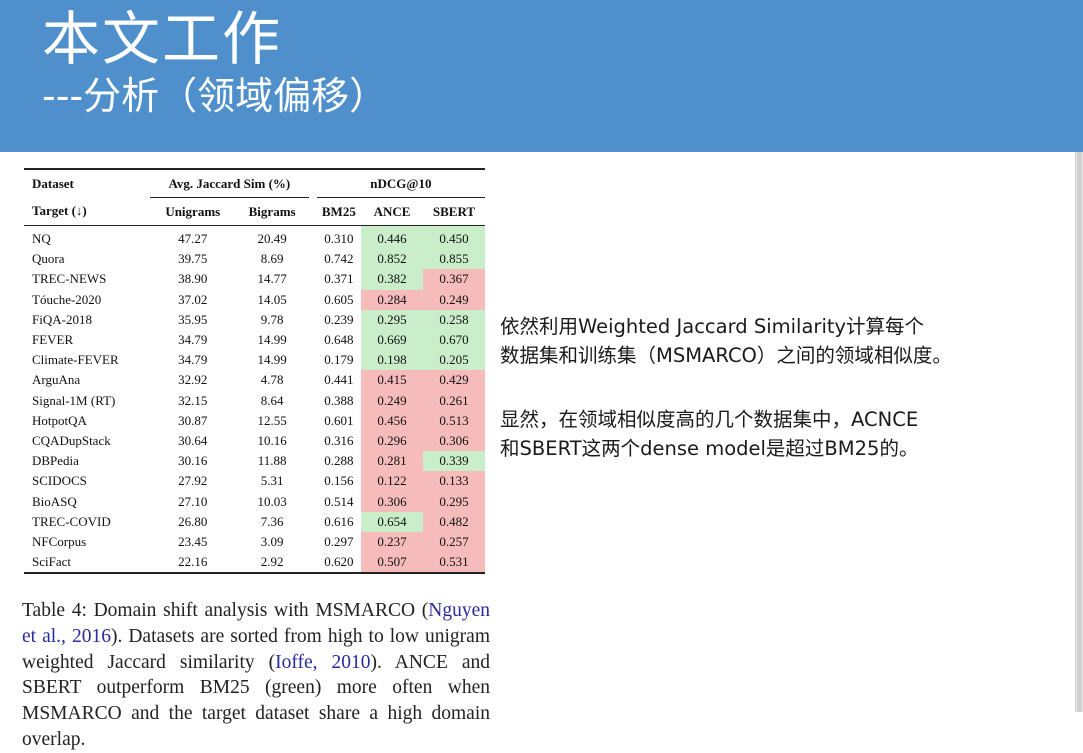 Image resolution: width=1083 pixels, height=753 pixels. What do you see at coordinates (254, 380) in the screenshot?
I see `table-row: ArguAna 32.92 4.78 0.441 0.415 0.429` at bounding box center [254, 380].